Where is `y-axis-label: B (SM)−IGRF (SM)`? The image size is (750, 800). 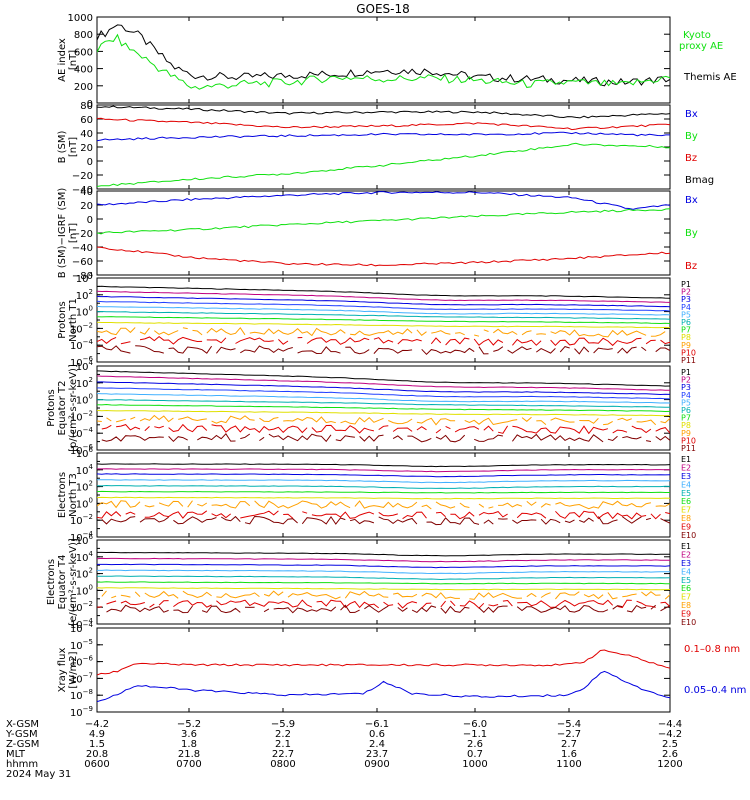 y-axis-label: B (SM)−IGRF (SM) is located at coordinates (62, 233).